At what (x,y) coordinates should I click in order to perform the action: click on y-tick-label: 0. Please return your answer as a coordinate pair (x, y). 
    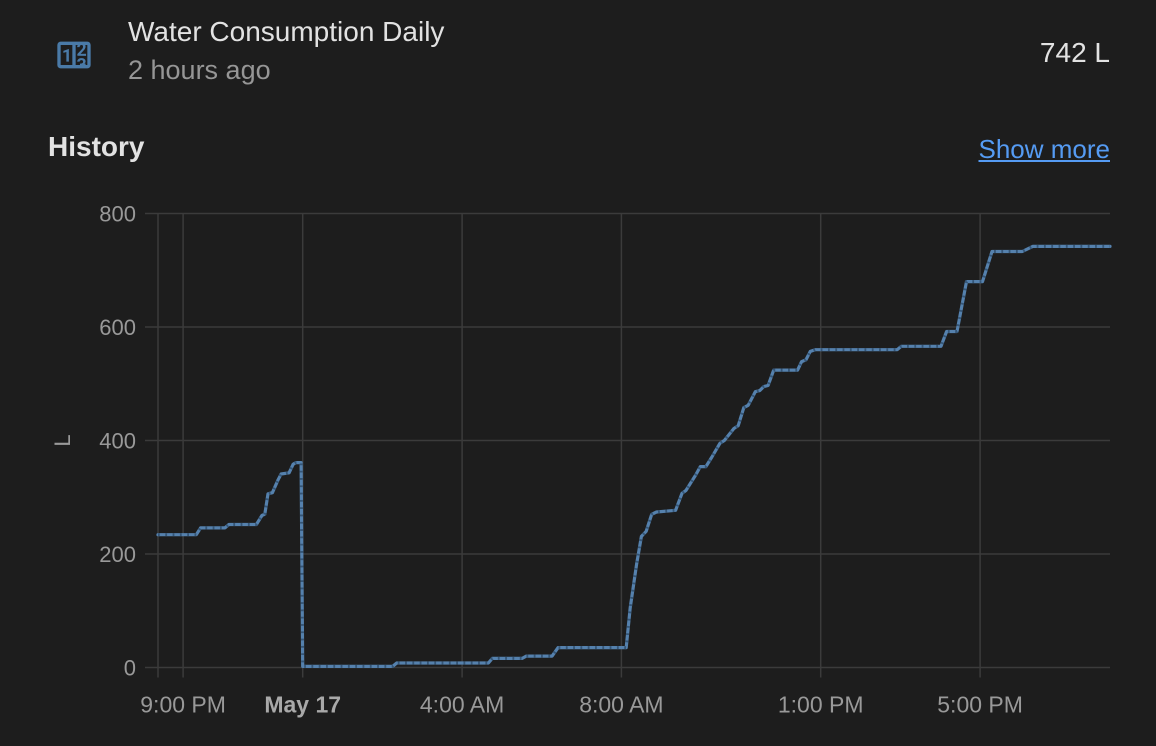
    Looking at the image, I should click on (130, 668).